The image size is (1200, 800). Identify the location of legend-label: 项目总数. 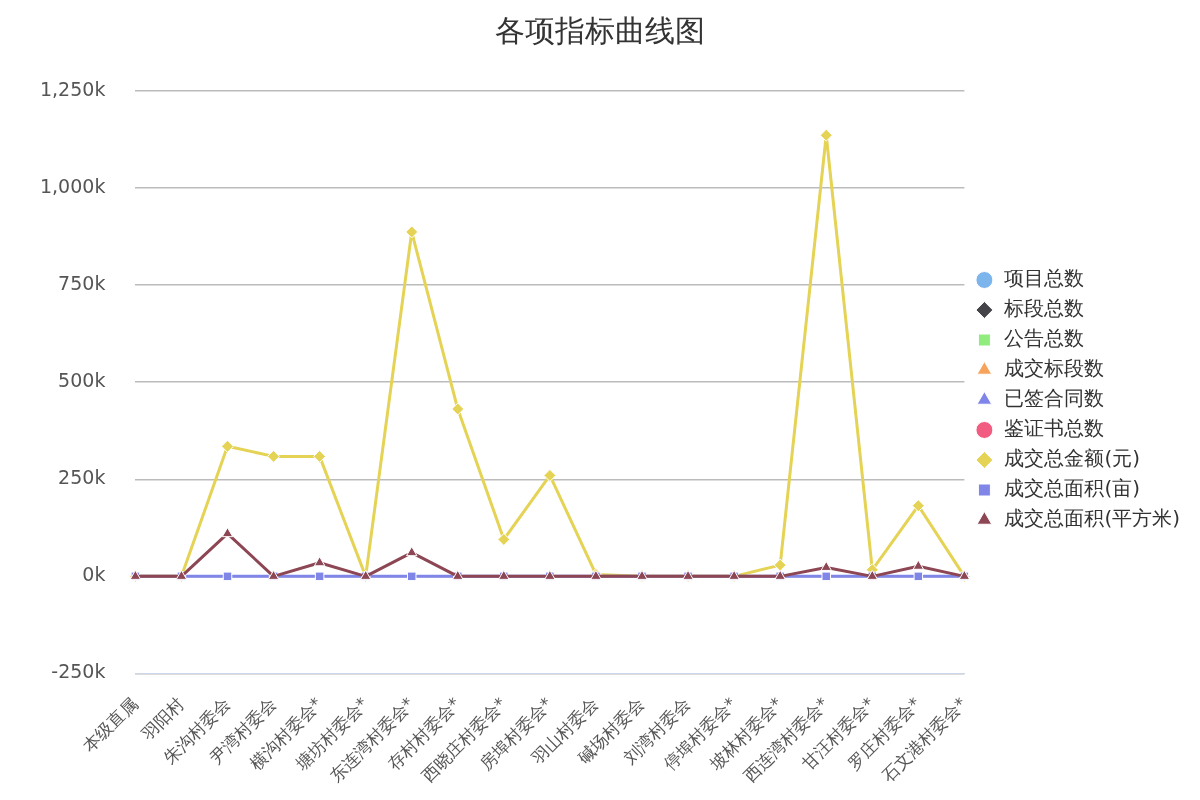
(1044, 278).